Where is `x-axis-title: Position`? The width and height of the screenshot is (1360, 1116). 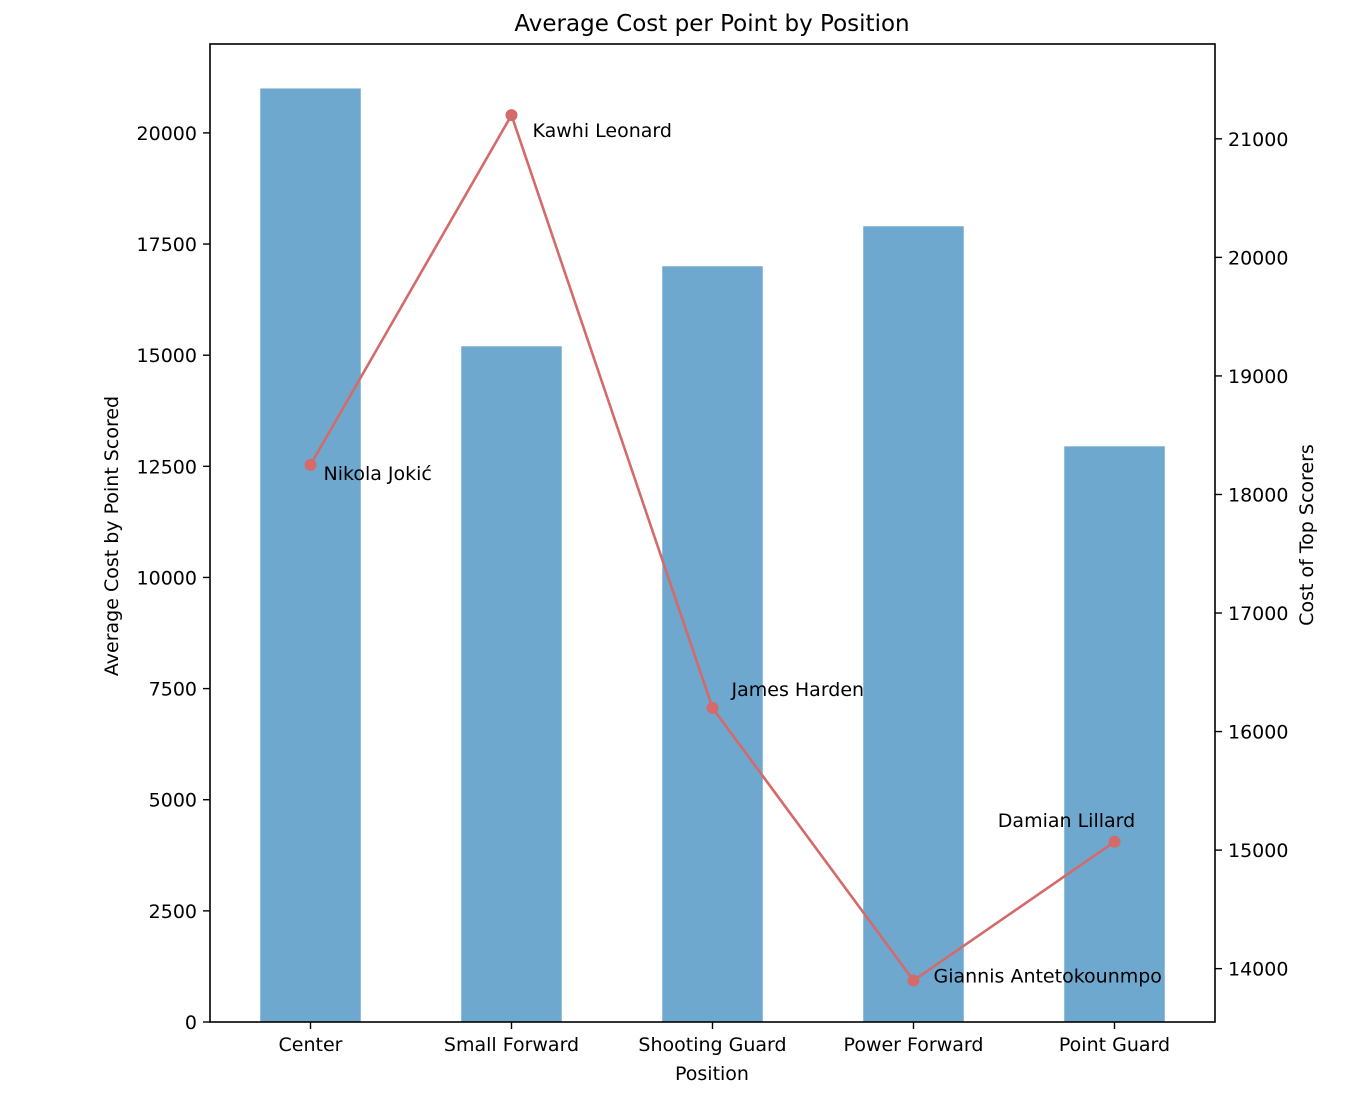
x-axis-title: Position is located at coordinates (712, 1074).